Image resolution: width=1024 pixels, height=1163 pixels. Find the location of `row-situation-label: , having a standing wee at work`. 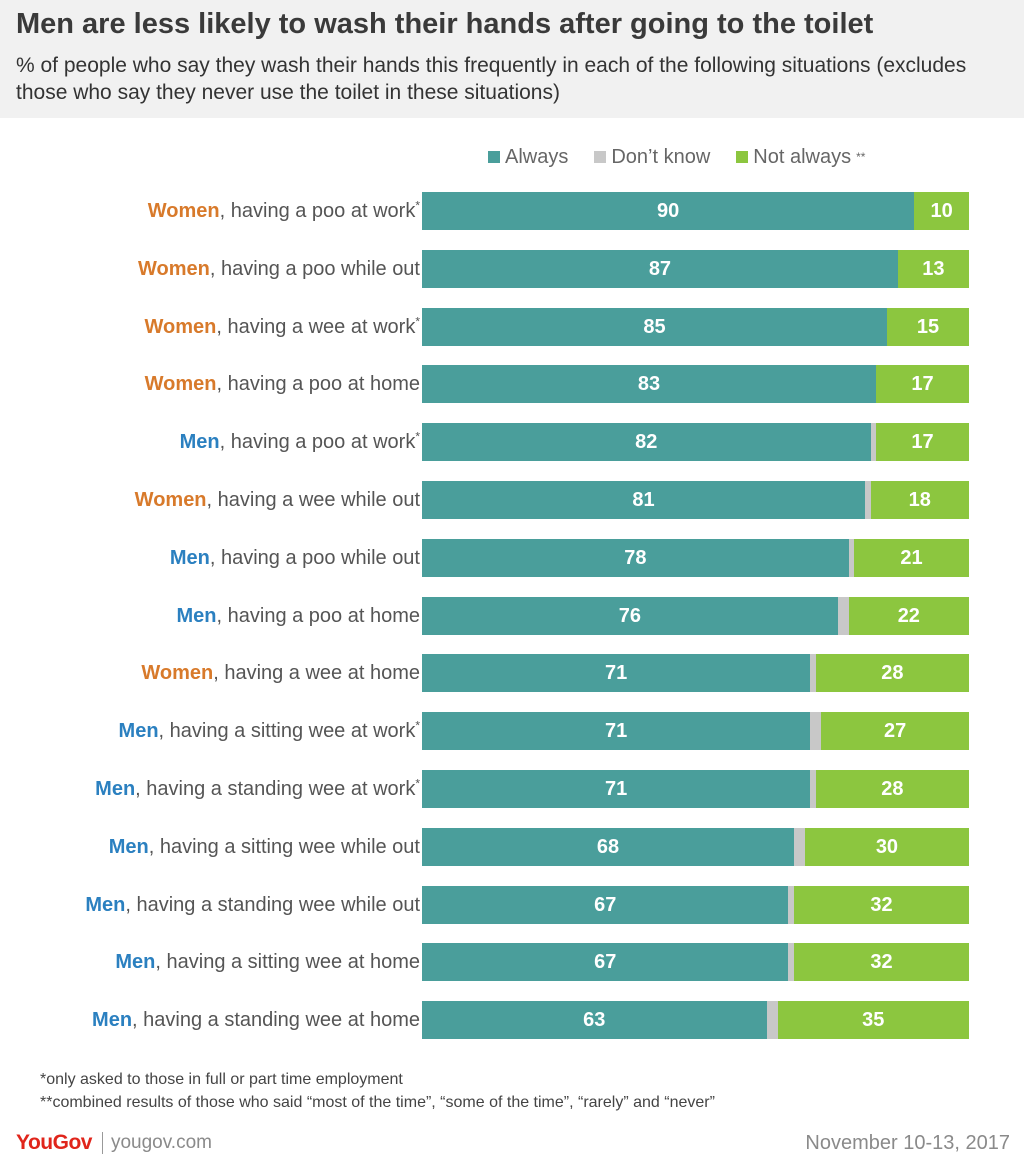

row-situation-label: , having a standing wee at work is located at coordinates (275, 789).